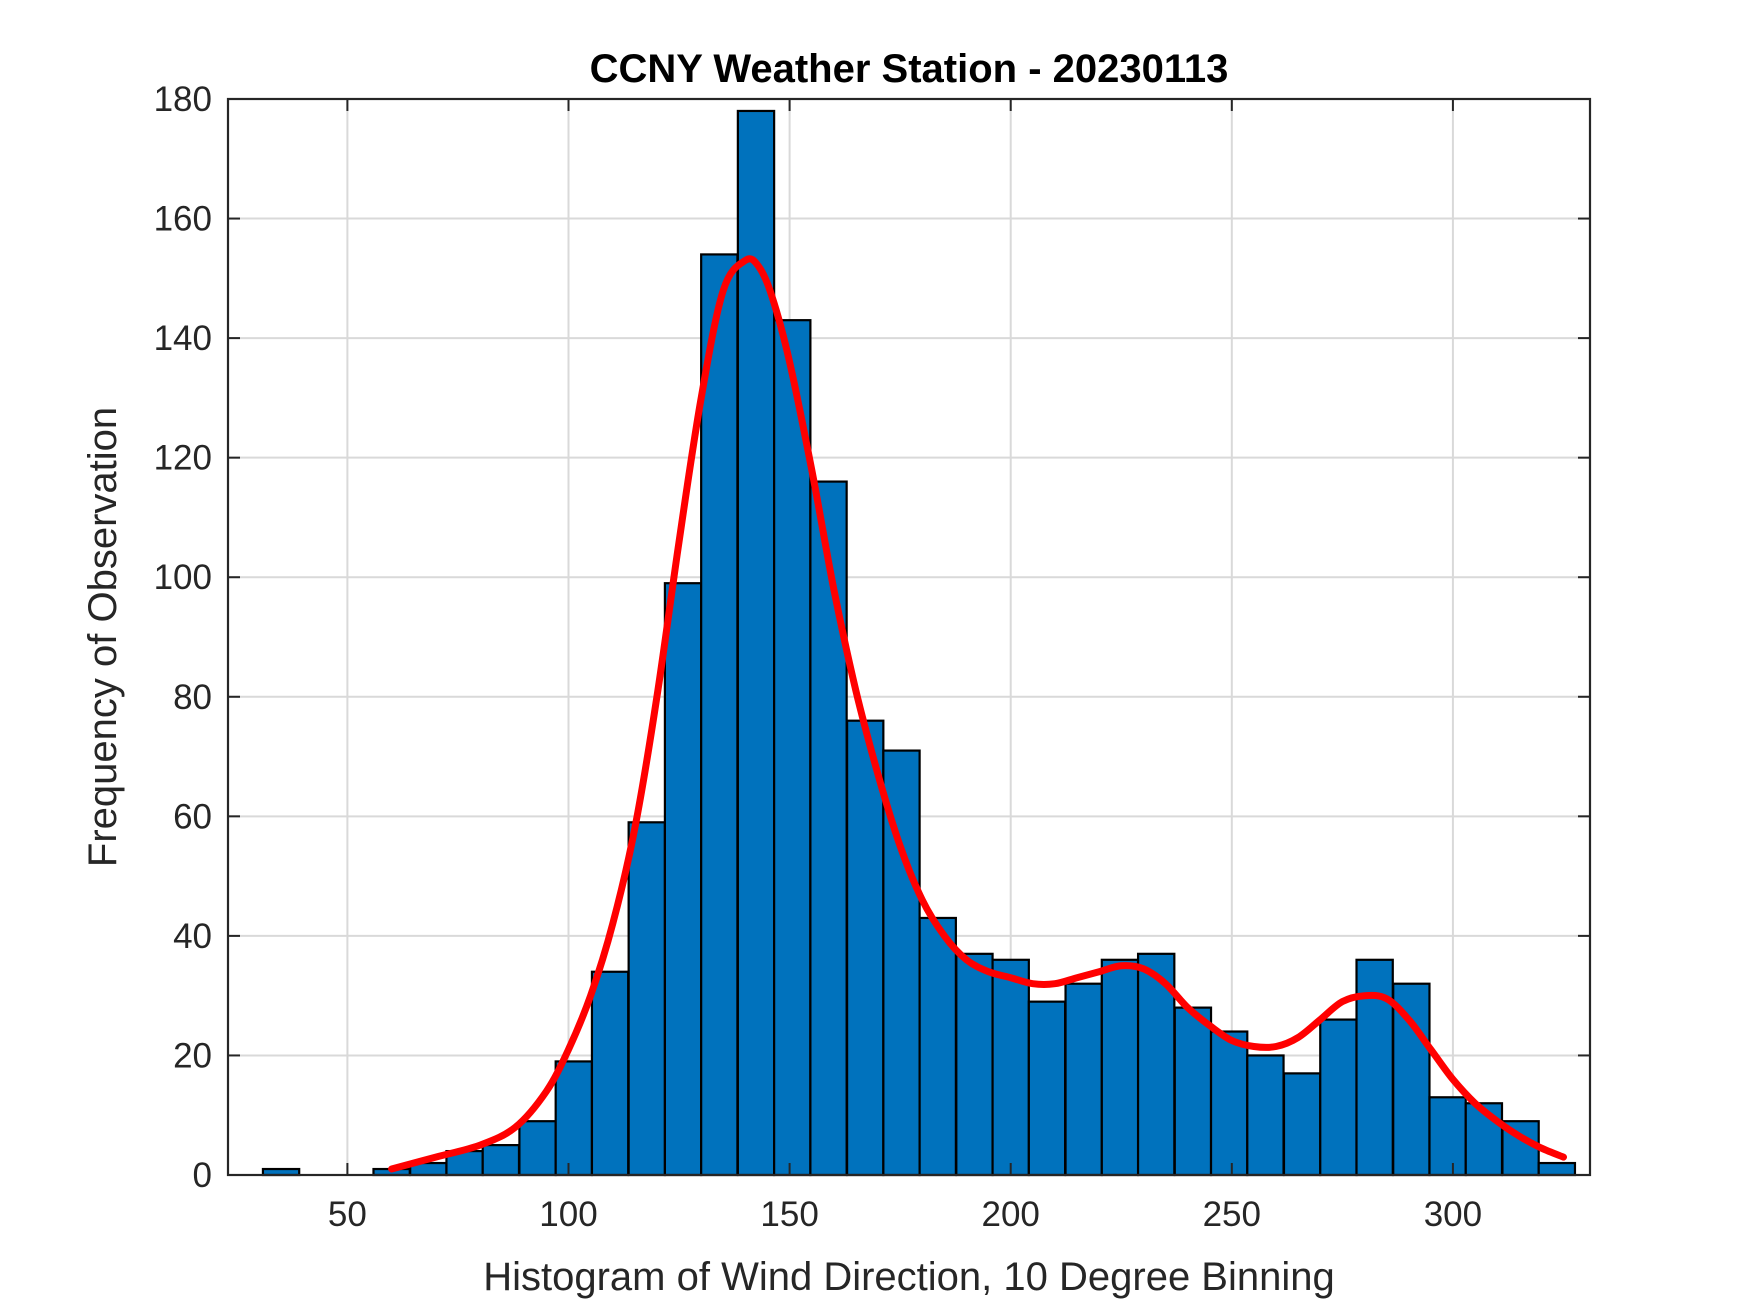 This screenshot has width=1750, height=1313. What do you see at coordinates (909, 69) in the screenshot?
I see `chart-title: CCNY Weather Station - 20230113` at bounding box center [909, 69].